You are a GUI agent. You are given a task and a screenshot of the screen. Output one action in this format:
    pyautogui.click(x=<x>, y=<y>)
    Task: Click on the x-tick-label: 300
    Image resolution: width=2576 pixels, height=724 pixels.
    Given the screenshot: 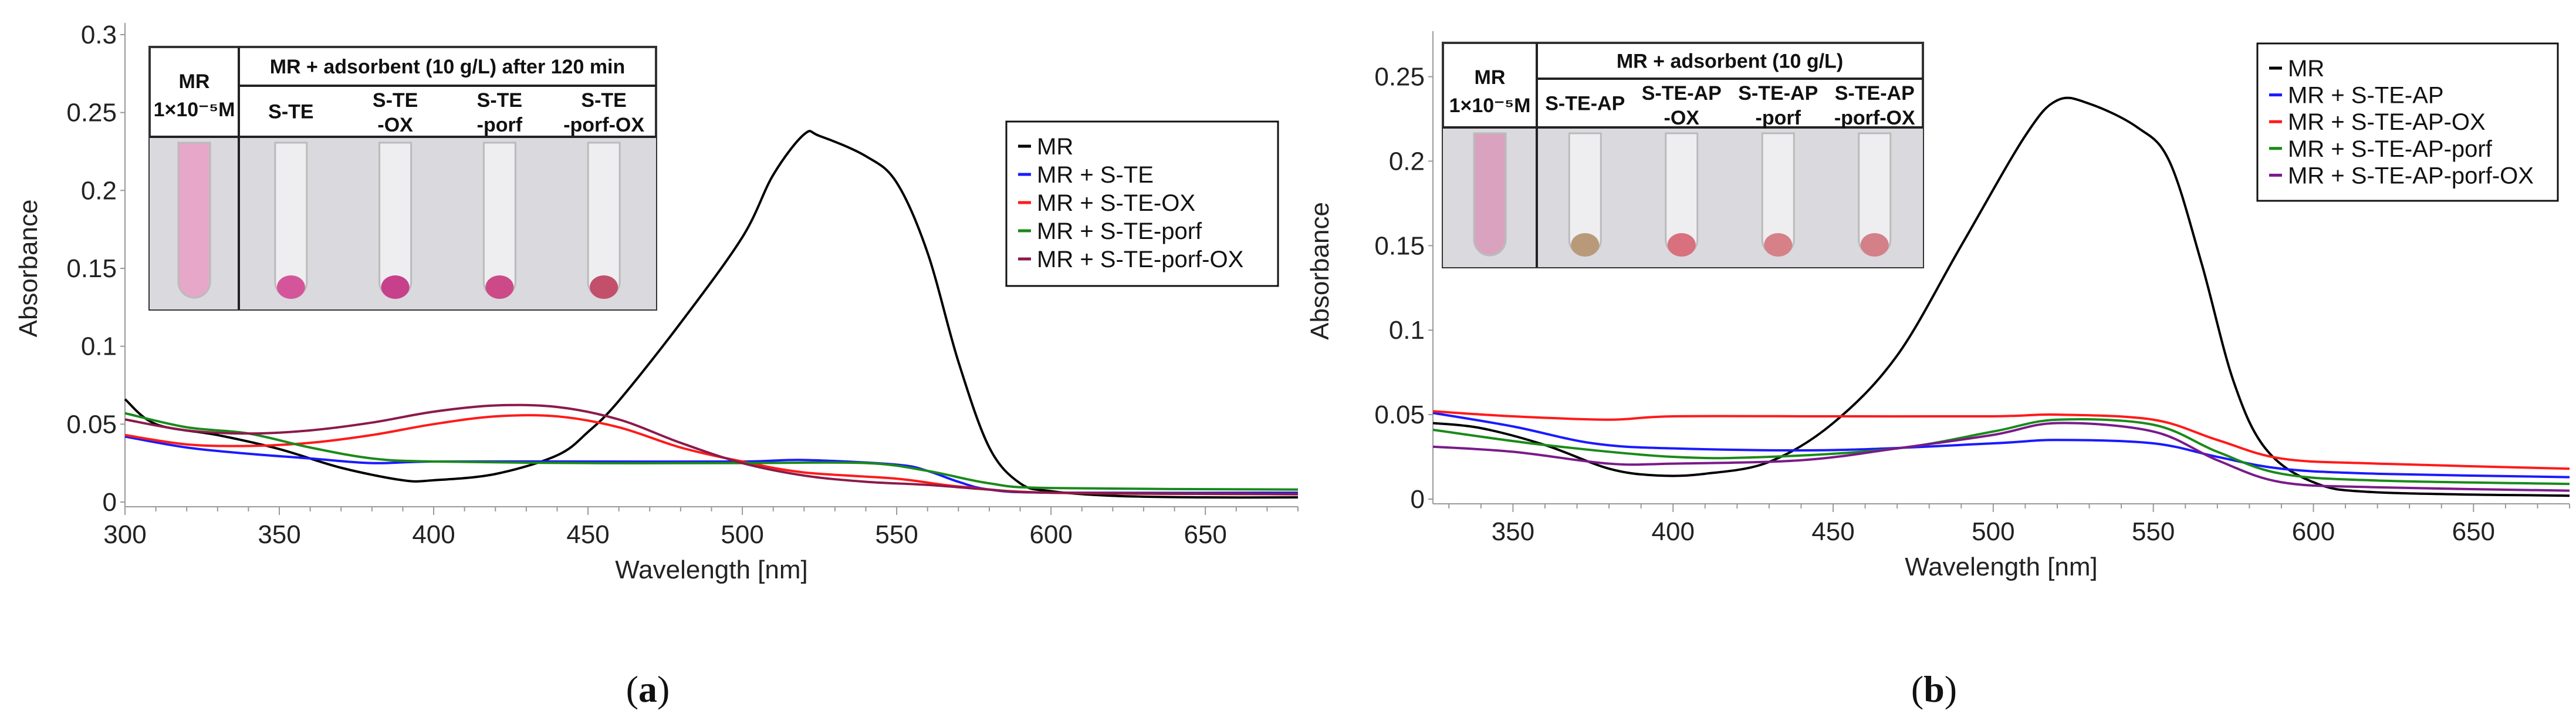 What is the action you would take?
    pyautogui.click(x=124, y=534)
    